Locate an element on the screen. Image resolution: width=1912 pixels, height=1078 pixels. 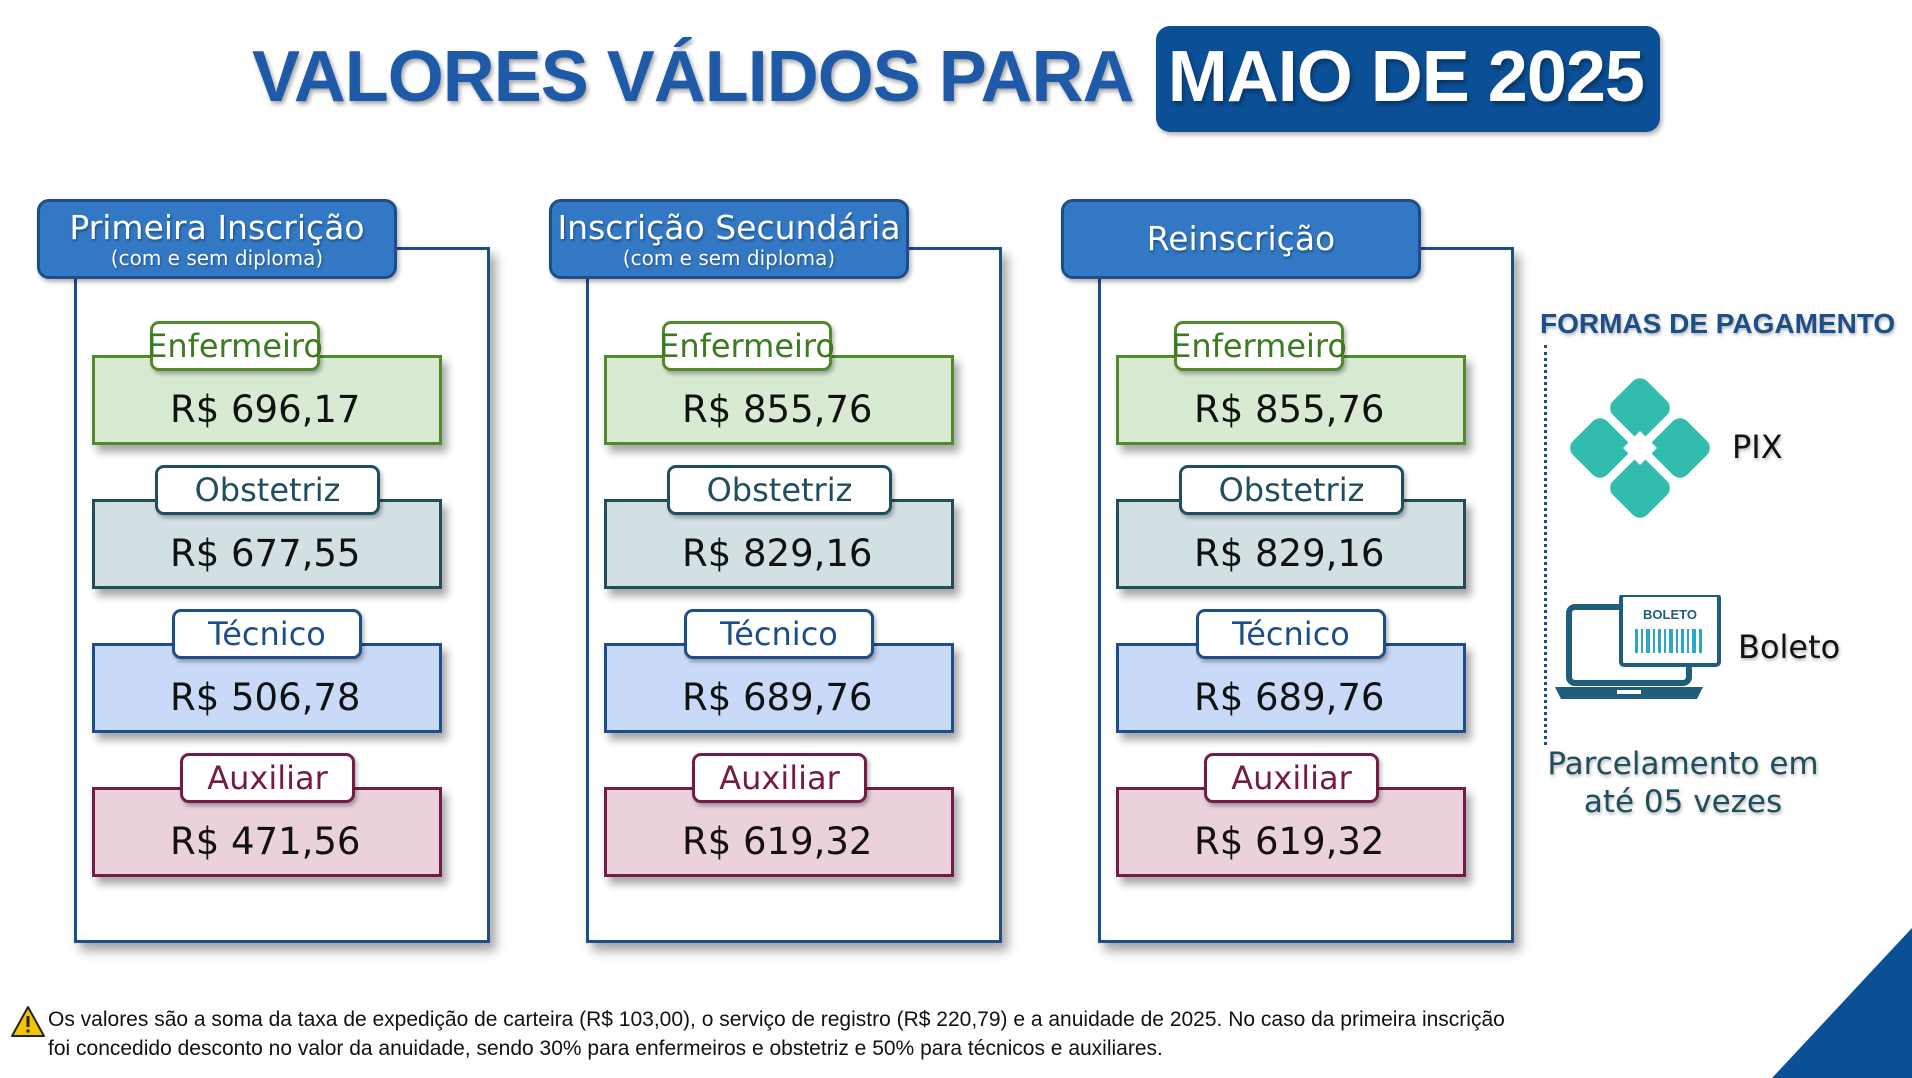
price-value: R$ 506,78 is located at coordinates (265, 697).